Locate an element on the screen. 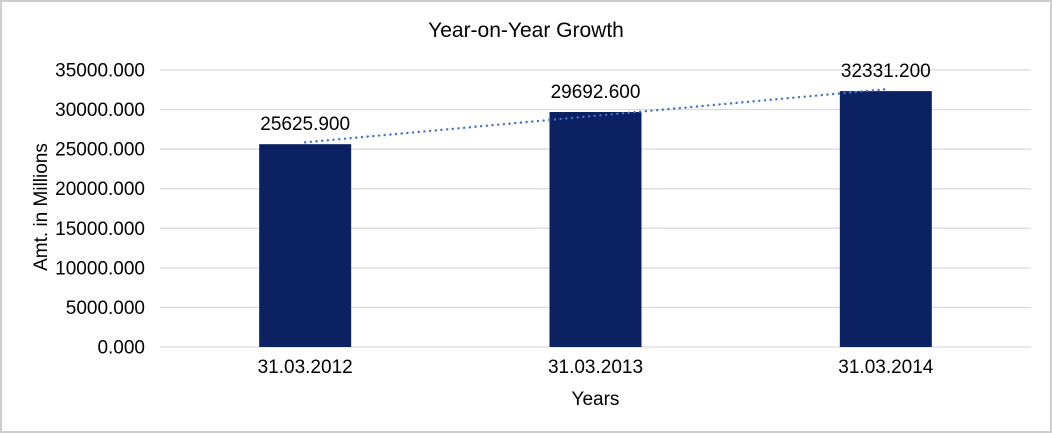 Image resolution: width=1052 pixels, height=433 pixels. trendline is located at coordinates (595, 116).